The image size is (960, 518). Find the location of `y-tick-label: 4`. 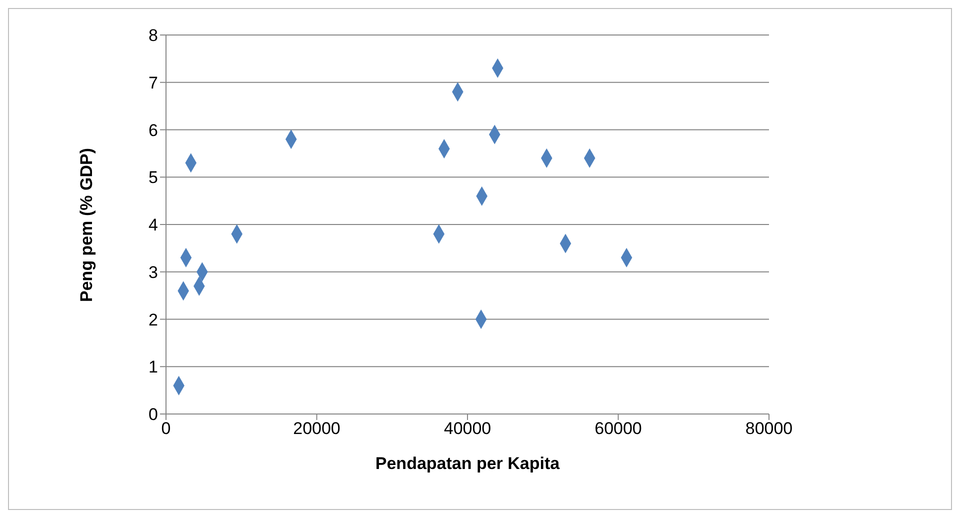

y-tick-label: 4 is located at coordinates (153, 225).